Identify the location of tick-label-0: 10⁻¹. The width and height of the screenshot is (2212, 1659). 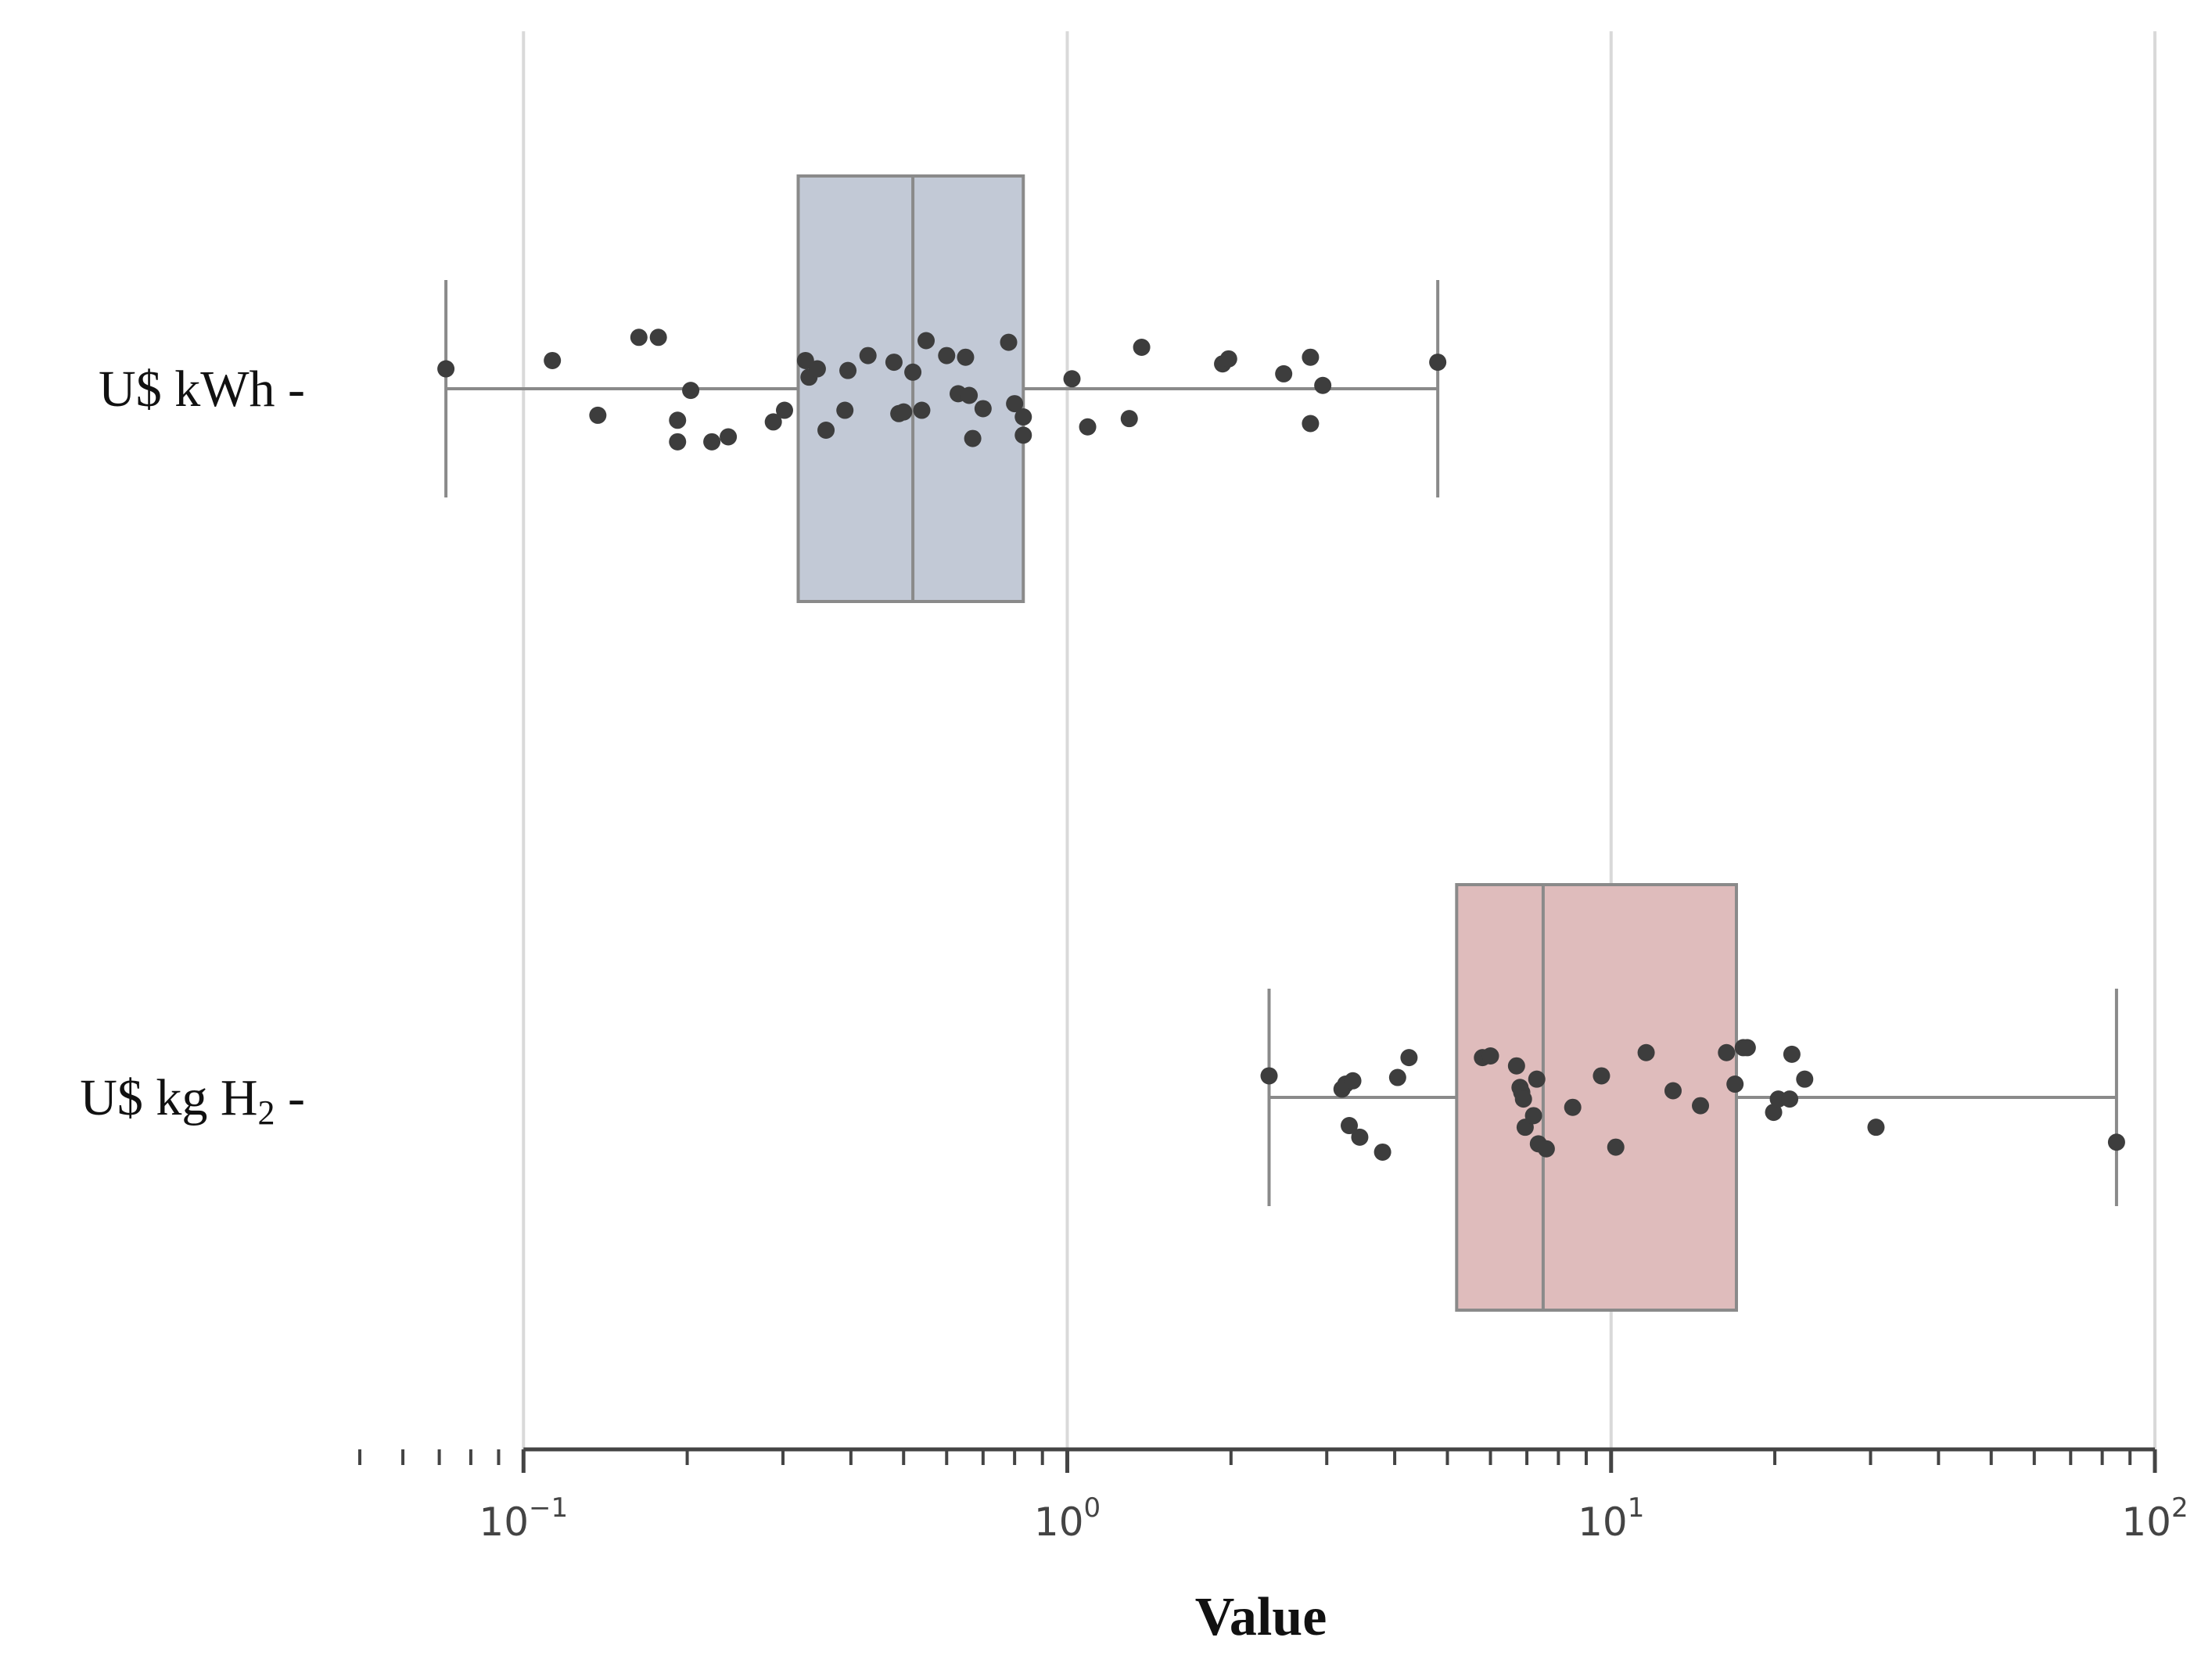
(523, 1518).